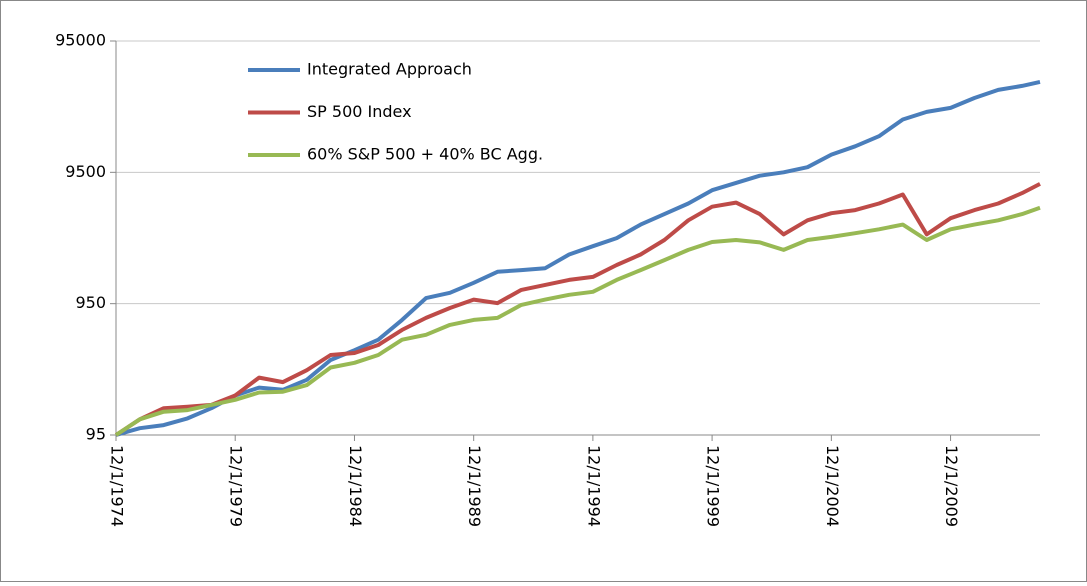 The width and height of the screenshot is (1087, 586). Describe the element at coordinates (236, 486) in the screenshot. I see `x-tick-label: 12/1/1979` at that location.